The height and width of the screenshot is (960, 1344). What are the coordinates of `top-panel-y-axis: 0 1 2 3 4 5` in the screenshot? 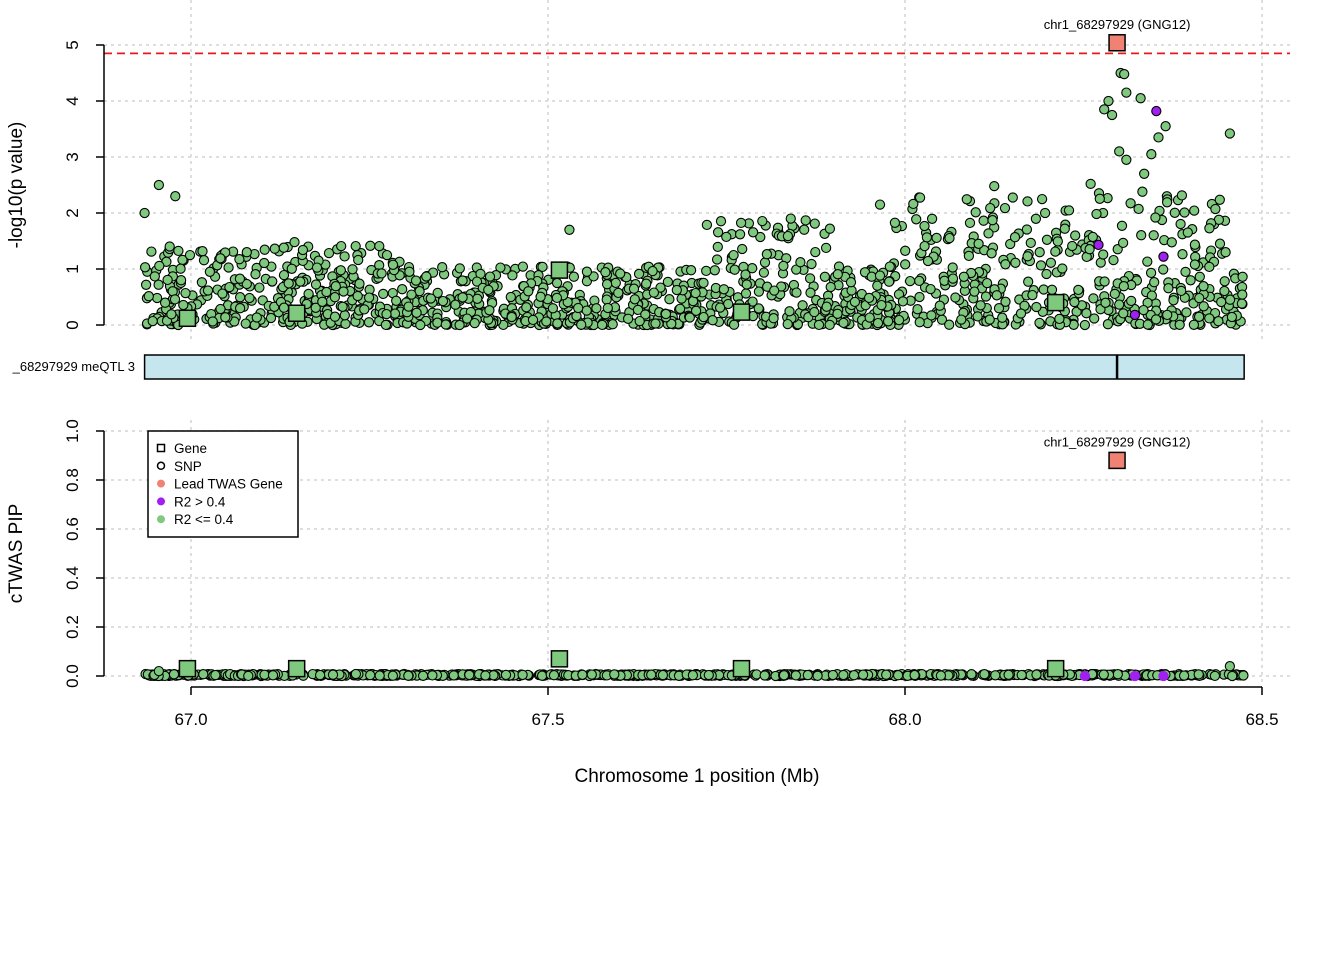 It's located at (84, 185).